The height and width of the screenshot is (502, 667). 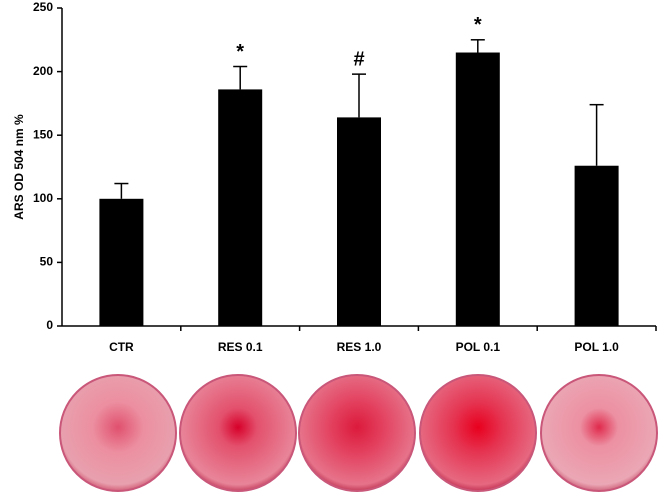 I want to click on y-tick-label: 250, so click(x=43, y=7).